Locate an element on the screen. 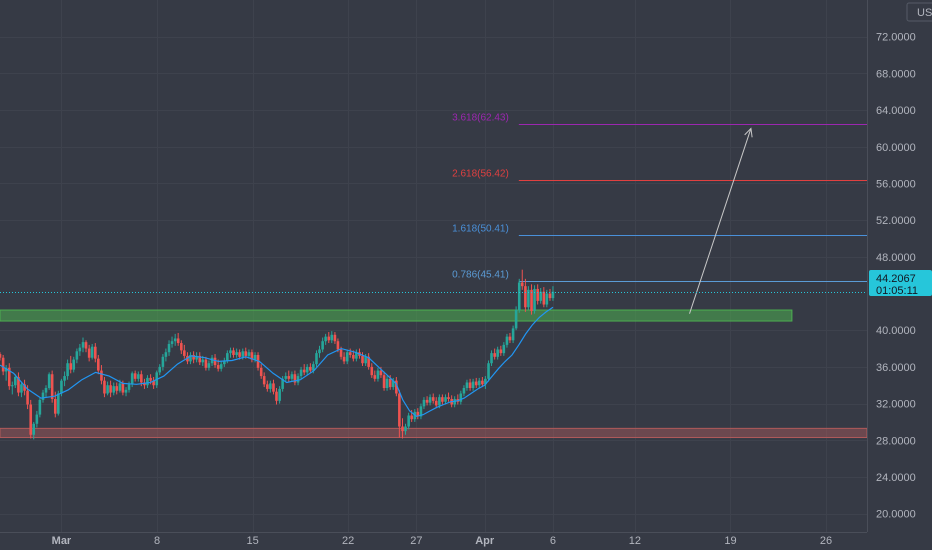 The image size is (932, 550). moving-average-line is located at coordinates (277, 362).